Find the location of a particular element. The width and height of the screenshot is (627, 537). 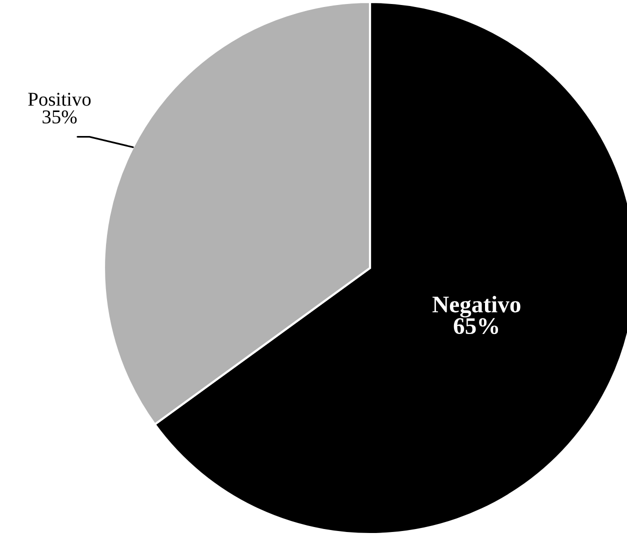

data-label: 35% is located at coordinates (59, 117).